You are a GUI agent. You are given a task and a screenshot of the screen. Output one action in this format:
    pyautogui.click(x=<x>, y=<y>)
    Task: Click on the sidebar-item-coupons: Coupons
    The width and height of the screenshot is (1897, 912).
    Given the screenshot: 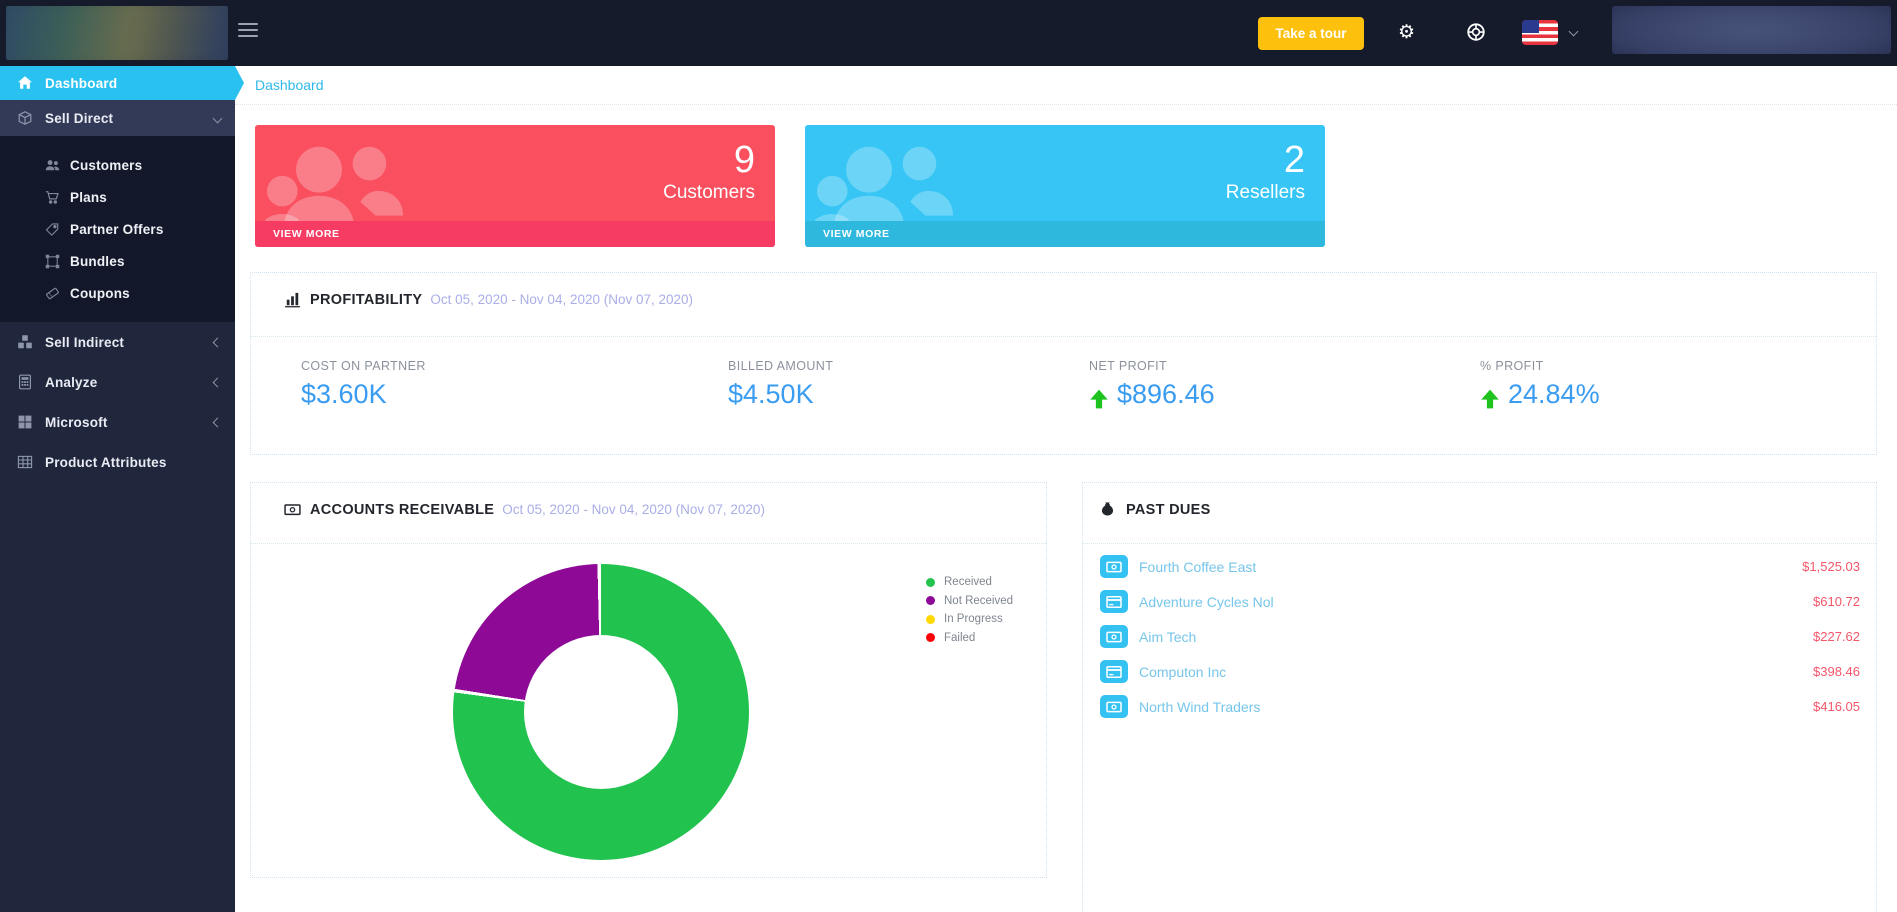 What is the action you would take?
    pyautogui.click(x=117, y=293)
    